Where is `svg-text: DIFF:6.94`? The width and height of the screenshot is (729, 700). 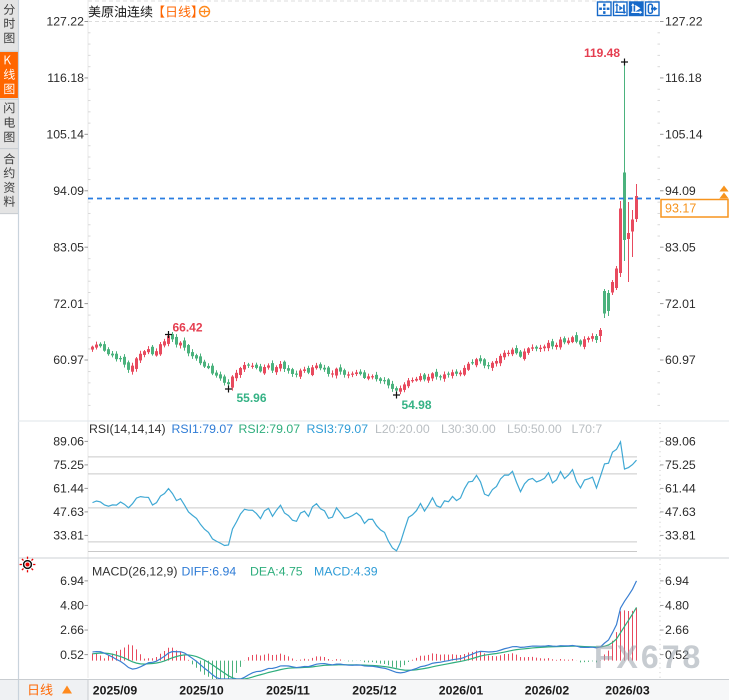
svg-text: DIFF:6.94 is located at coordinates (209, 572).